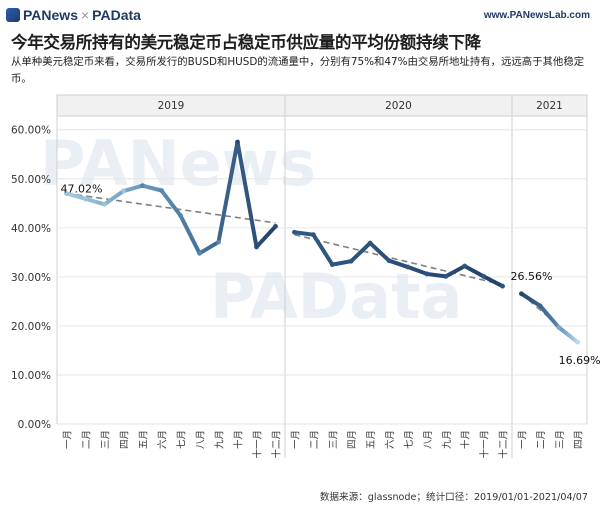 The image size is (600, 518). Describe the element at coordinates (322, 105) in the screenshot. I see `facet-header-strip` at that location.